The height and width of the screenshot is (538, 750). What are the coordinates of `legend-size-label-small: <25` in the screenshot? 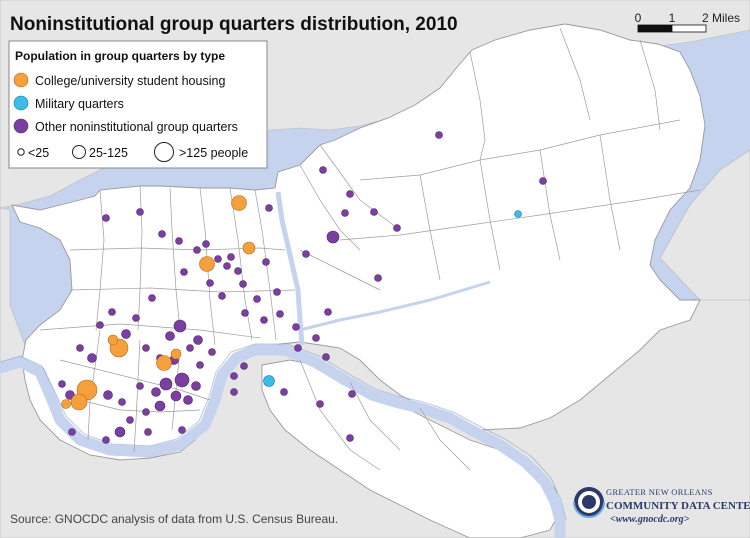 It's located at (38, 153).